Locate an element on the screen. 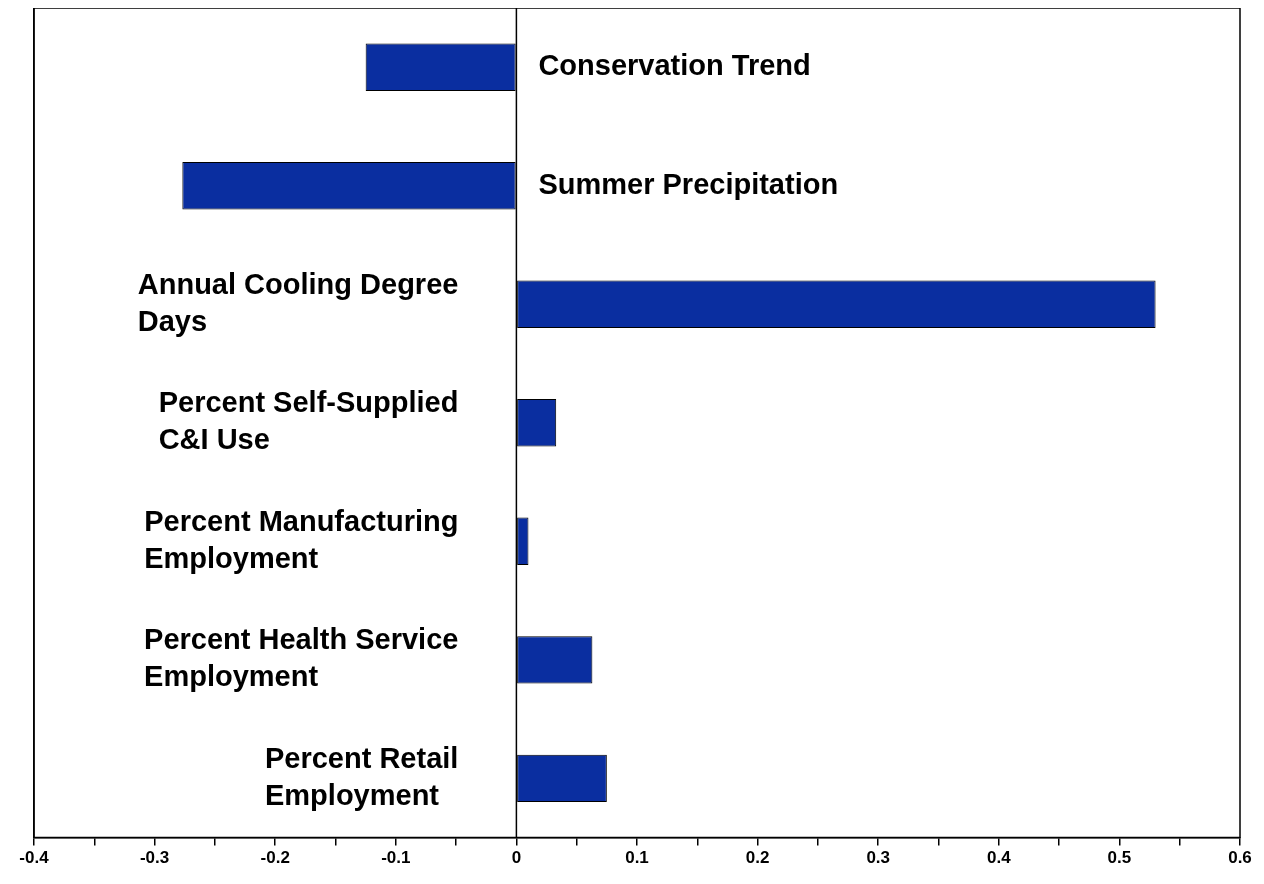 The width and height of the screenshot is (1264, 884). y-tick-label: Conservation Trend is located at coordinates (674, 65).